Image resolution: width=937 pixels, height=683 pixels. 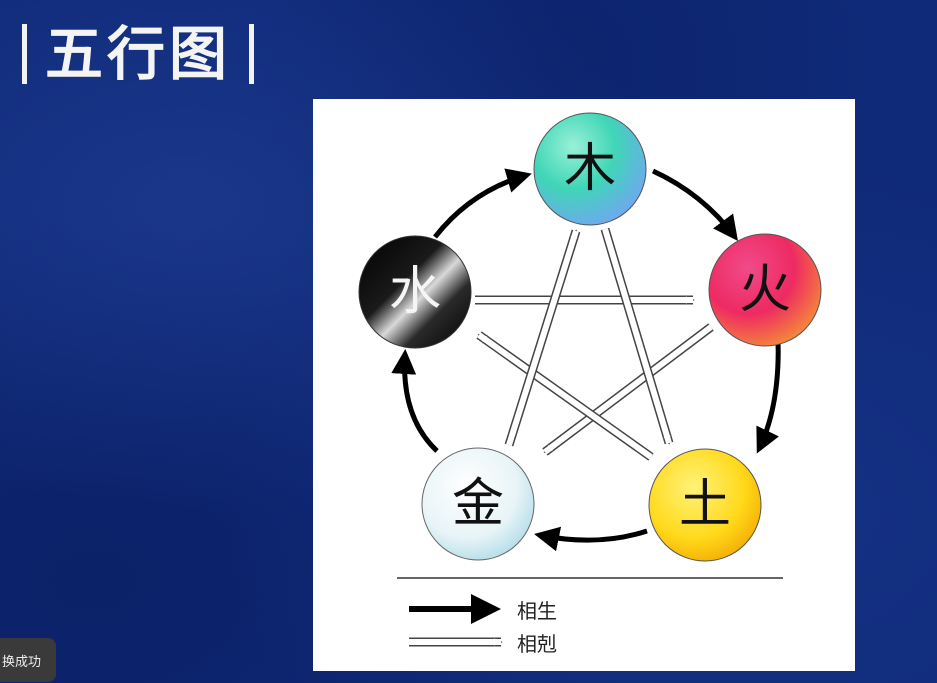 What do you see at coordinates (415, 401) in the screenshot?
I see `arrow-metal-to-water` at bounding box center [415, 401].